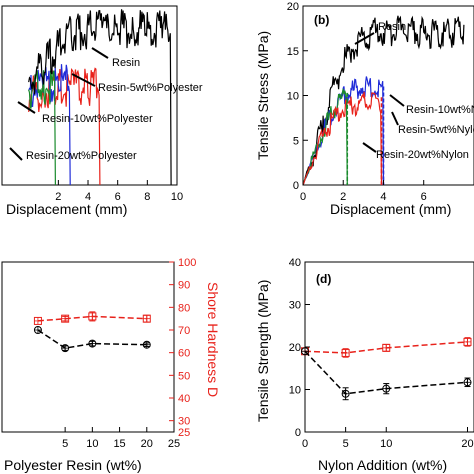  Describe the element at coordinates (150, 88) in the screenshot. I see `annotation-resin-5: Resin-5wt%Polyester` at that location.